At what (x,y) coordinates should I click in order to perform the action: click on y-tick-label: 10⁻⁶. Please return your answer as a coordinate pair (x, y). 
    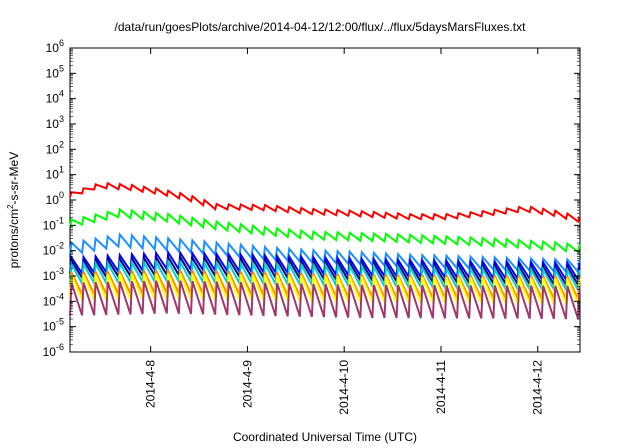
    Looking at the image, I should click on (53, 350).